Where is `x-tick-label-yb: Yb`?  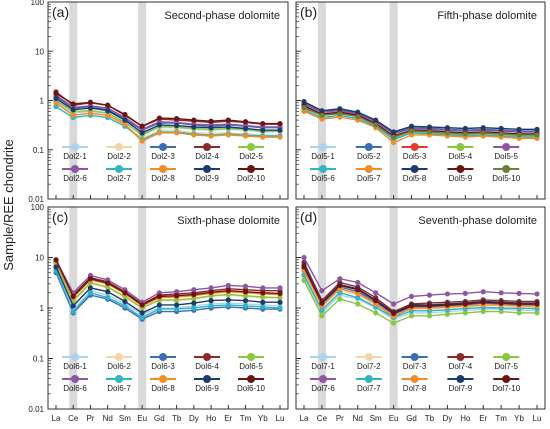
x-tick-label-yb: Yb is located at coordinates (263, 418).